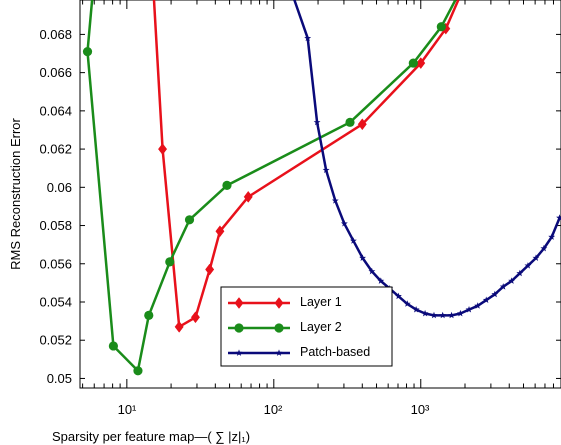 This screenshot has width=561, height=445. I want to click on y-tick-label: 0.058, so click(55, 225).